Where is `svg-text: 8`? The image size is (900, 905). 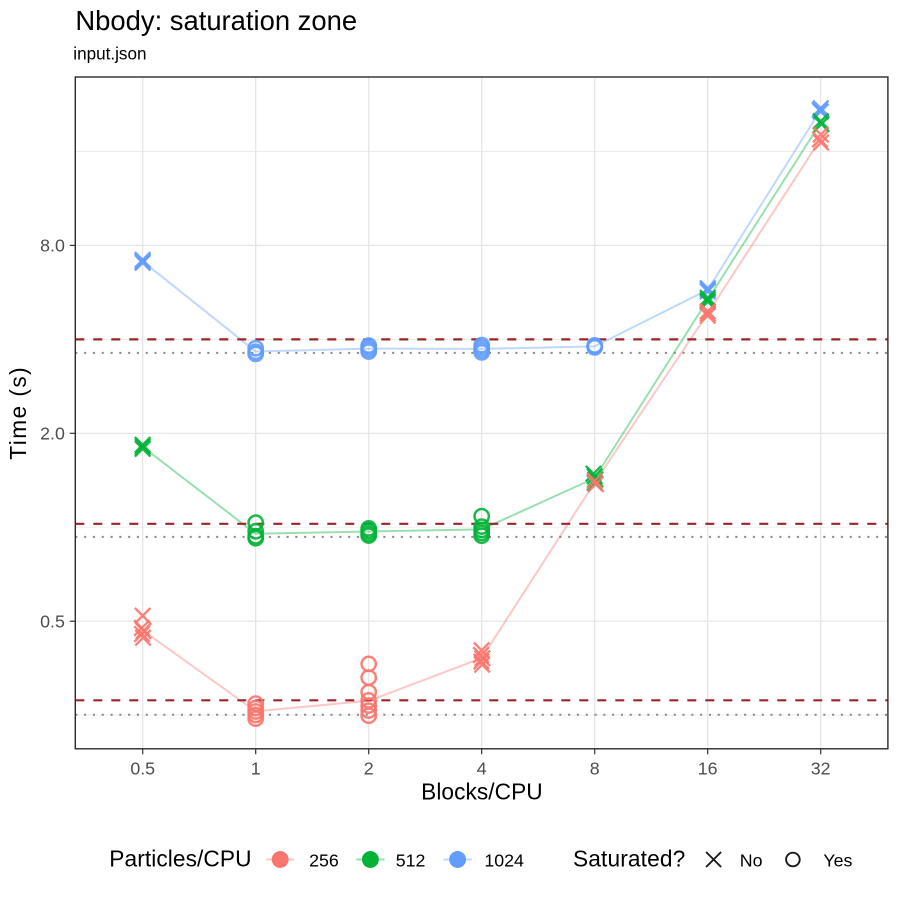 svg-text: 8 is located at coordinates (595, 768).